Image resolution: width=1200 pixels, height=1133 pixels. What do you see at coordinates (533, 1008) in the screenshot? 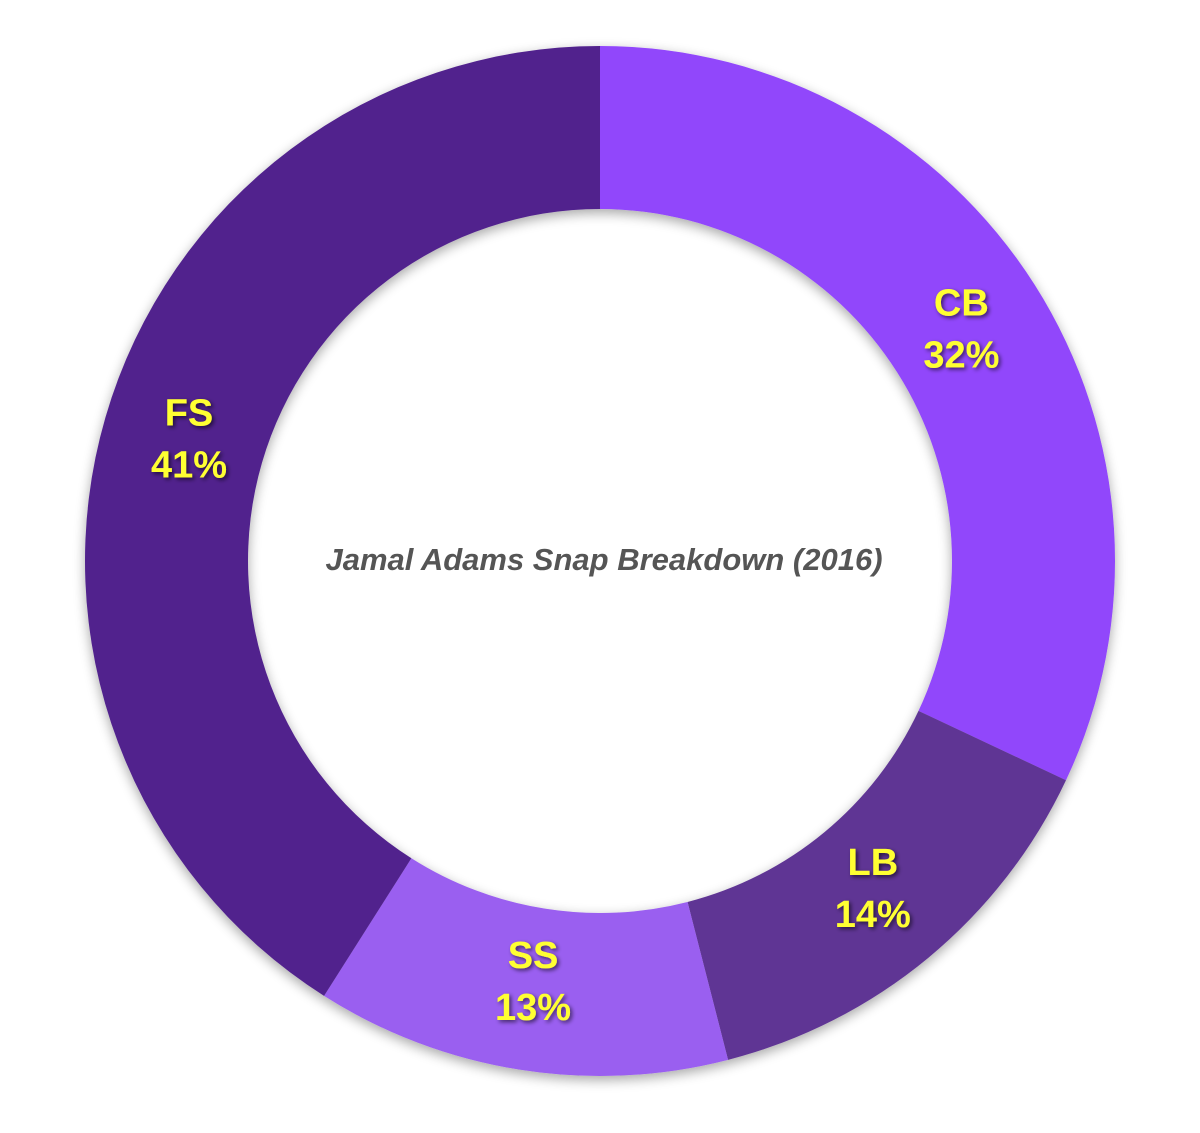
I see `slice-value-label: 13%` at bounding box center [533, 1008].